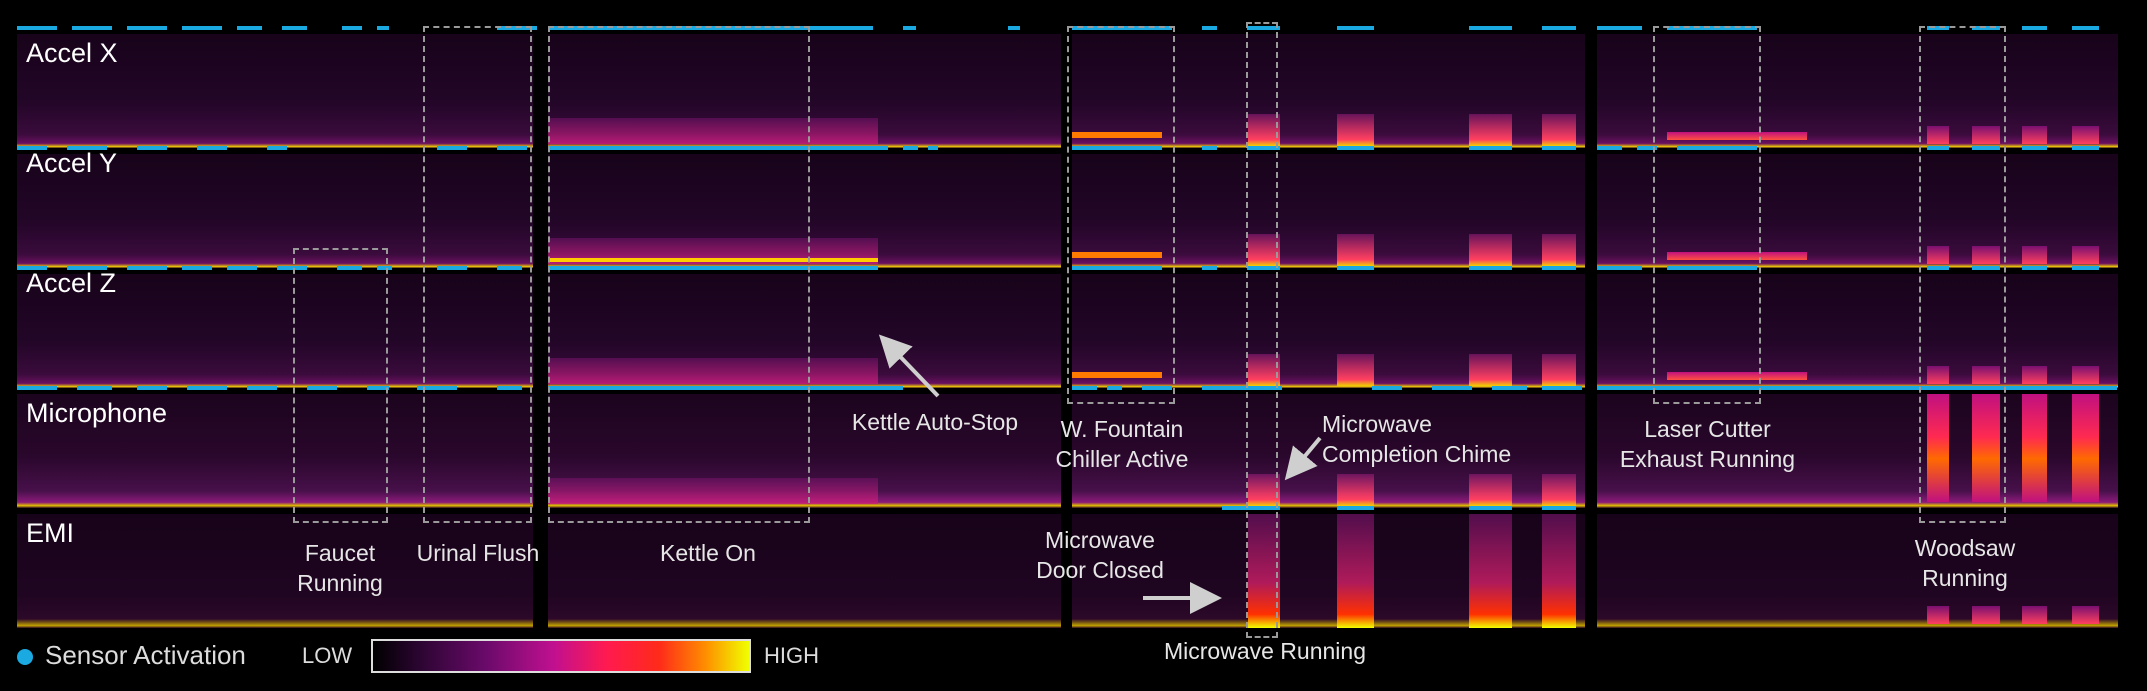 The image size is (2147, 691). What do you see at coordinates (1122, 444) in the screenshot?
I see `water-fountain-annotation: W. Fountain Chiller Active` at bounding box center [1122, 444].